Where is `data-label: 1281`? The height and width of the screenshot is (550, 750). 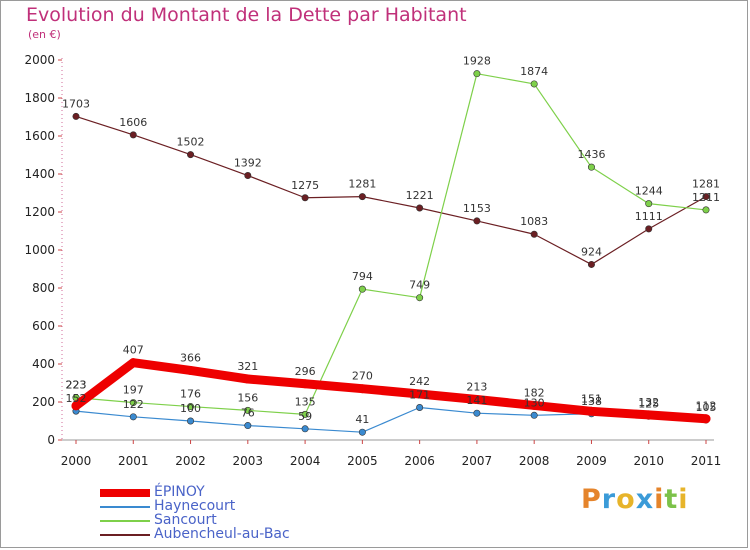 data-label: 1281 is located at coordinates (706, 184).